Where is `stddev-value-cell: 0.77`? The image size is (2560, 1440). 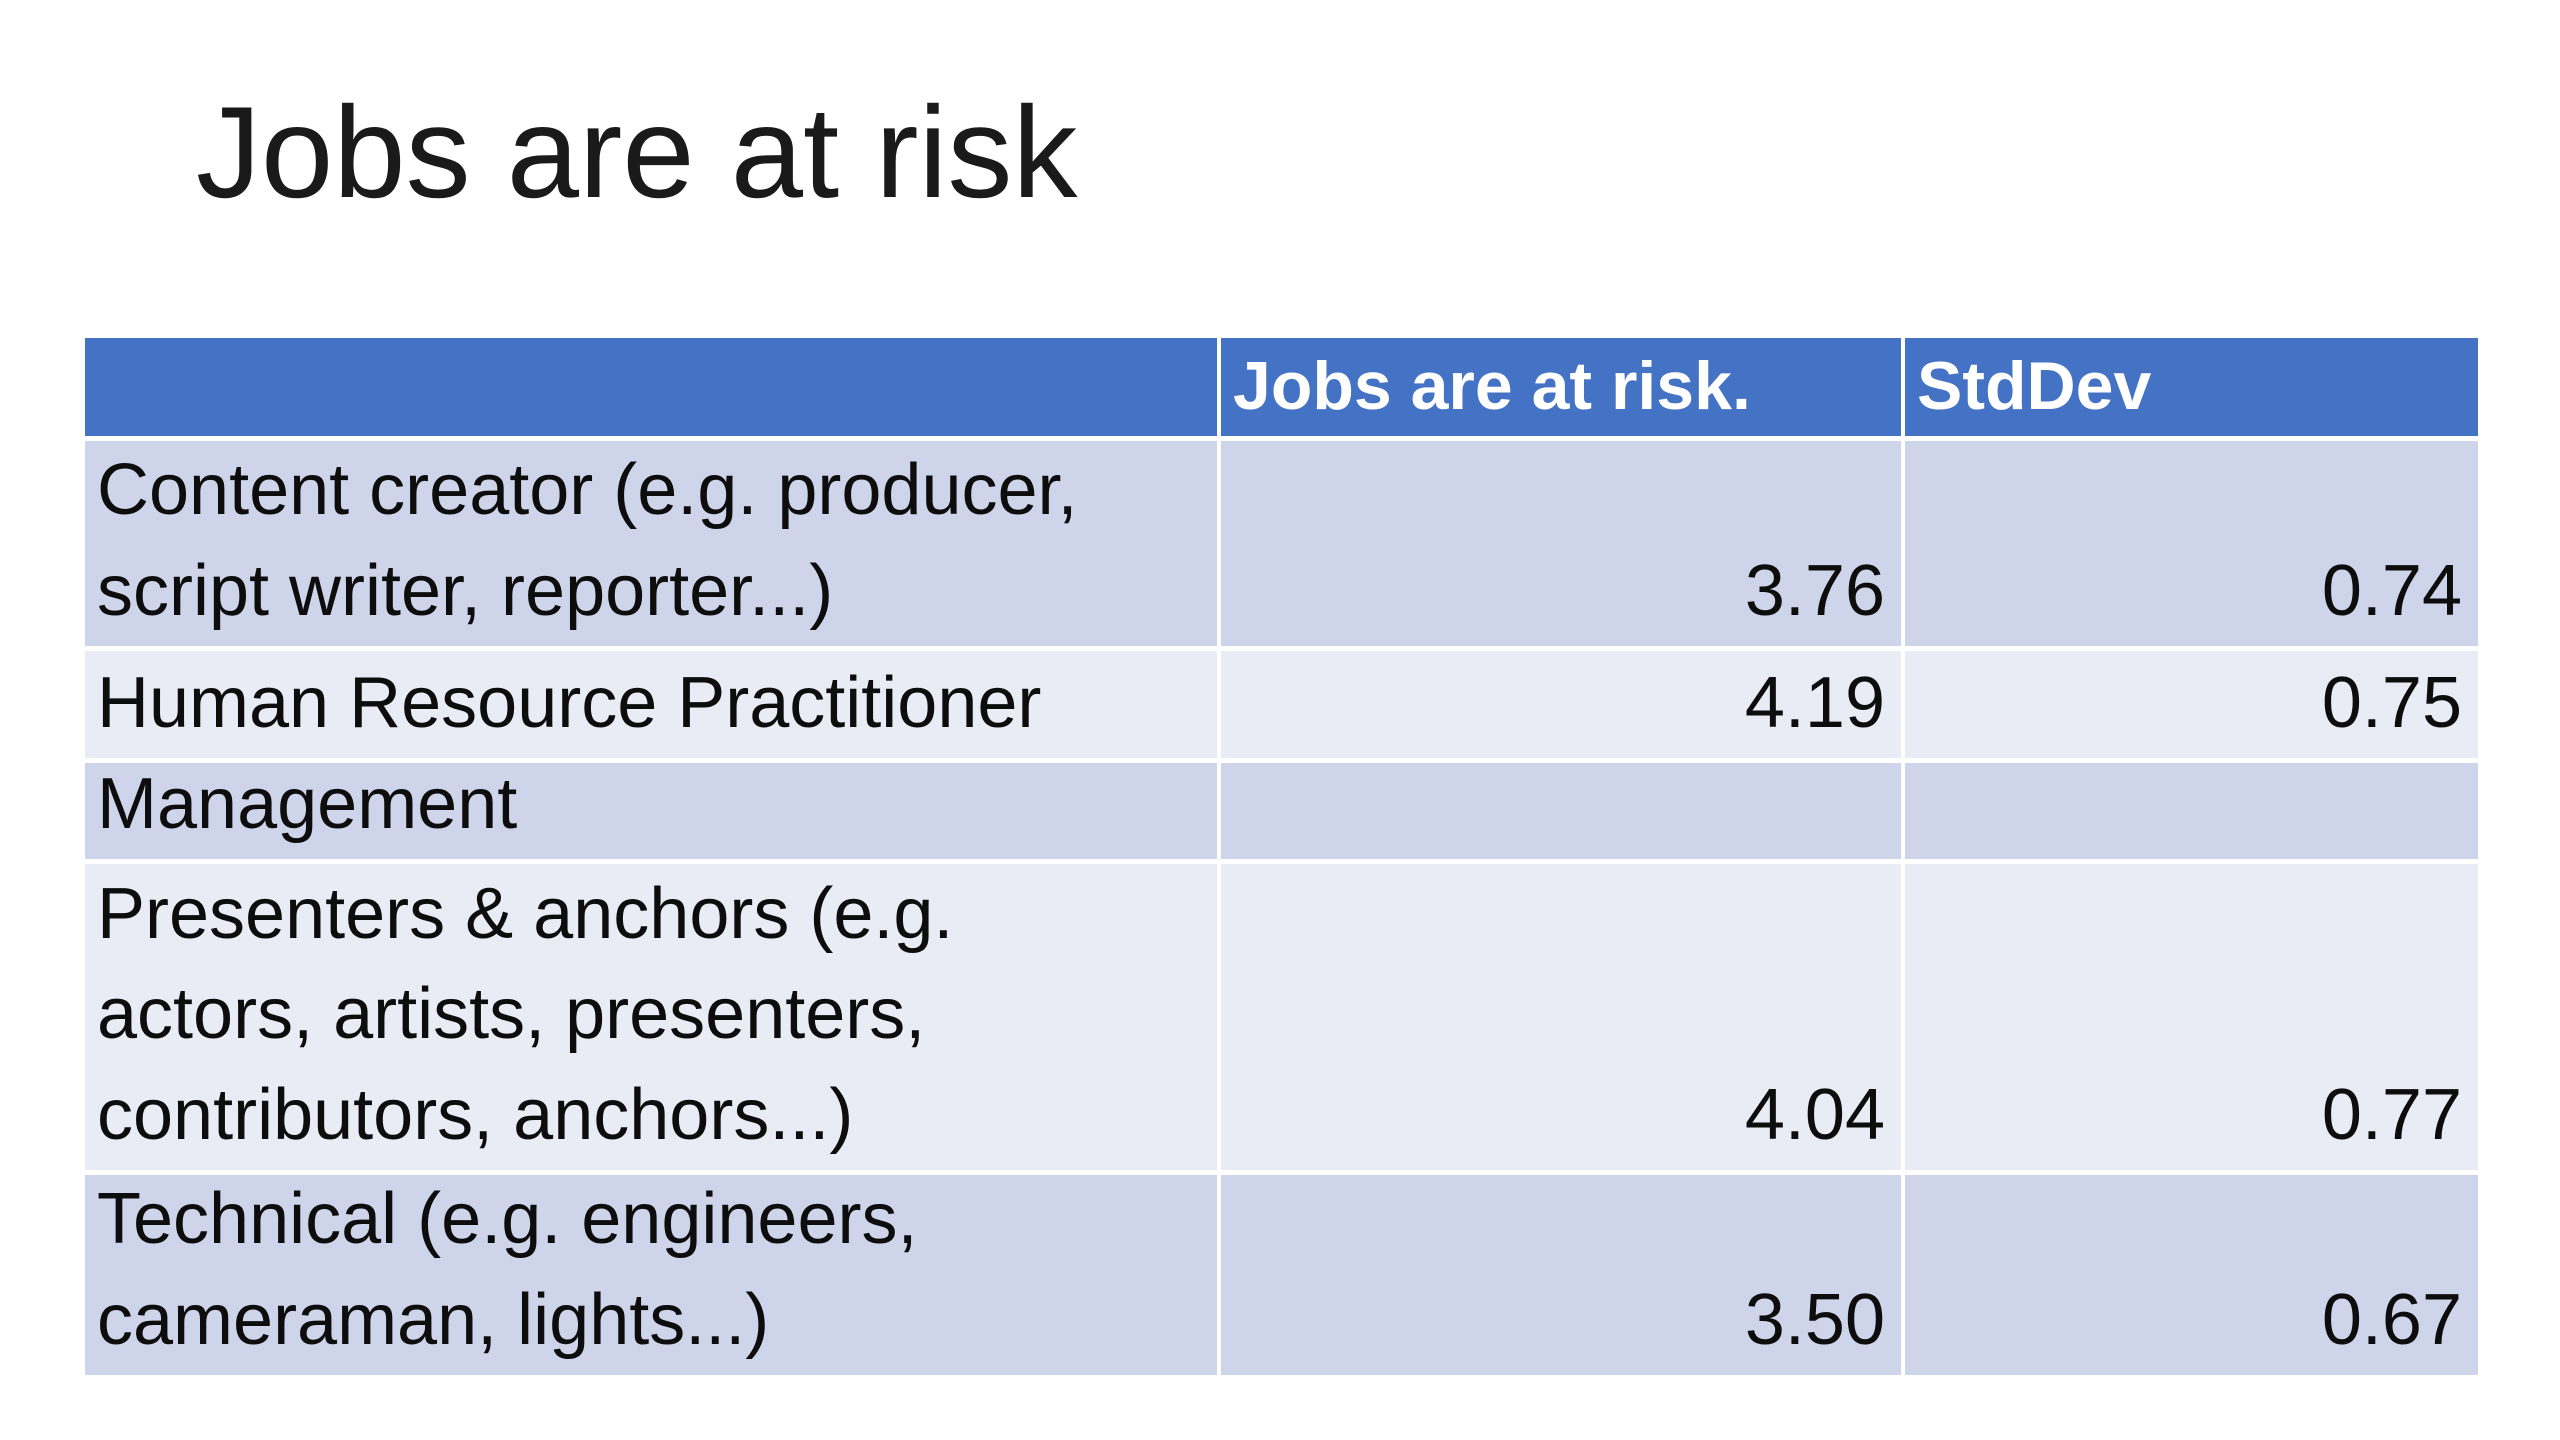 stddev-value-cell: 0.77 is located at coordinates (2191, 1017).